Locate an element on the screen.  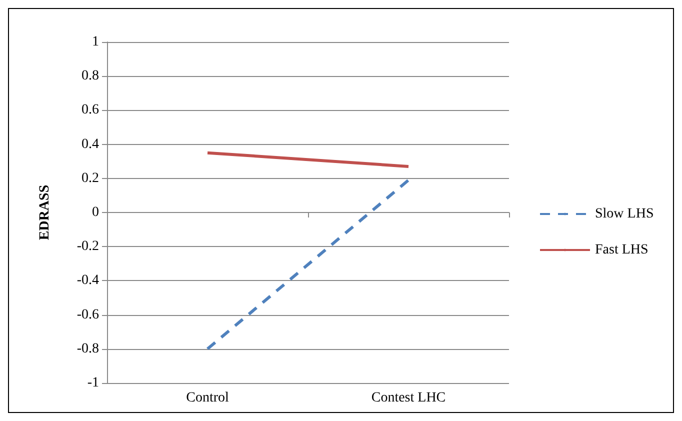
y-tick-label: 0 is located at coordinates (95, 212).